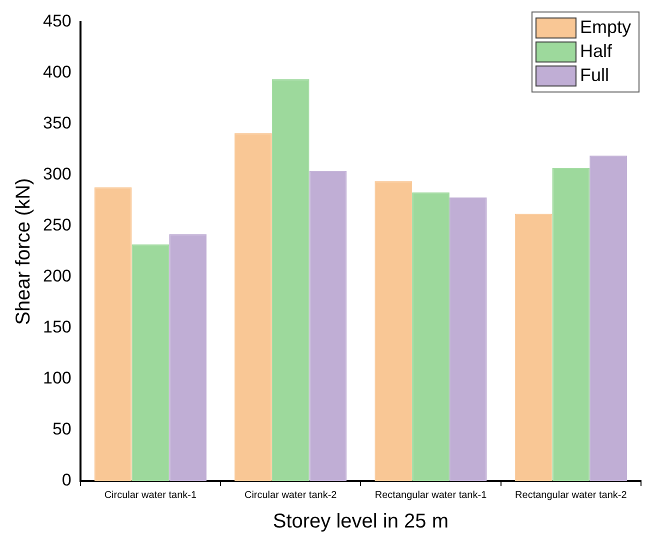 Image resolution: width=653 pixels, height=546 pixels. Describe the element at coordinates (57, 378) in the screenshot. I see `y-tick-label: 100` at that location.